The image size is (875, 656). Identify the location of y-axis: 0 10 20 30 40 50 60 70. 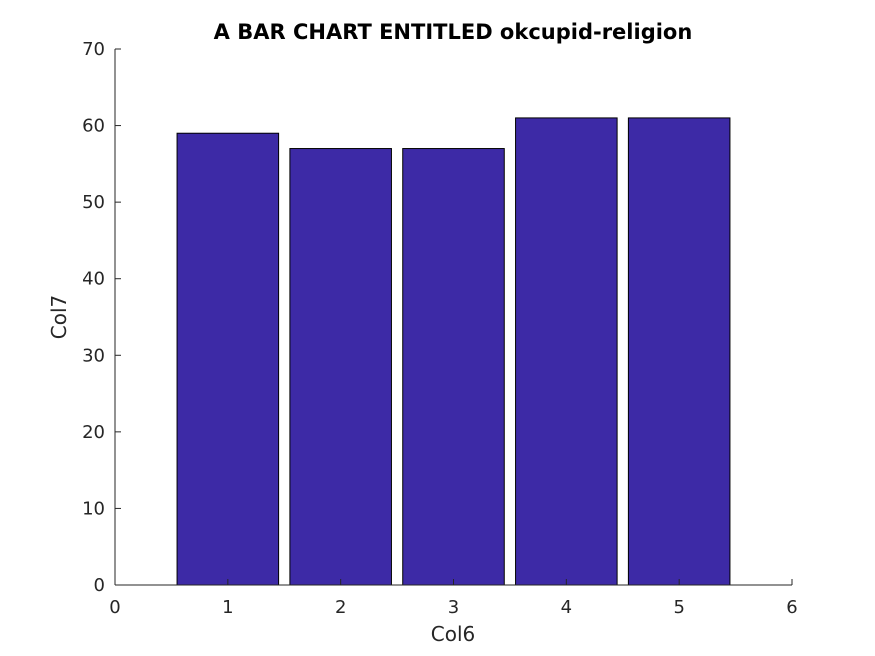
(101, 317).